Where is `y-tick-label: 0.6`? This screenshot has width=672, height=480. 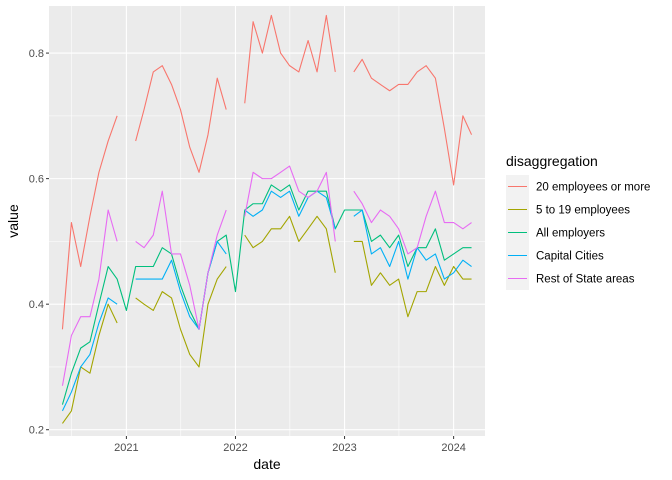 y-tick-label: 0.6 is located at coordinates (36, 180).